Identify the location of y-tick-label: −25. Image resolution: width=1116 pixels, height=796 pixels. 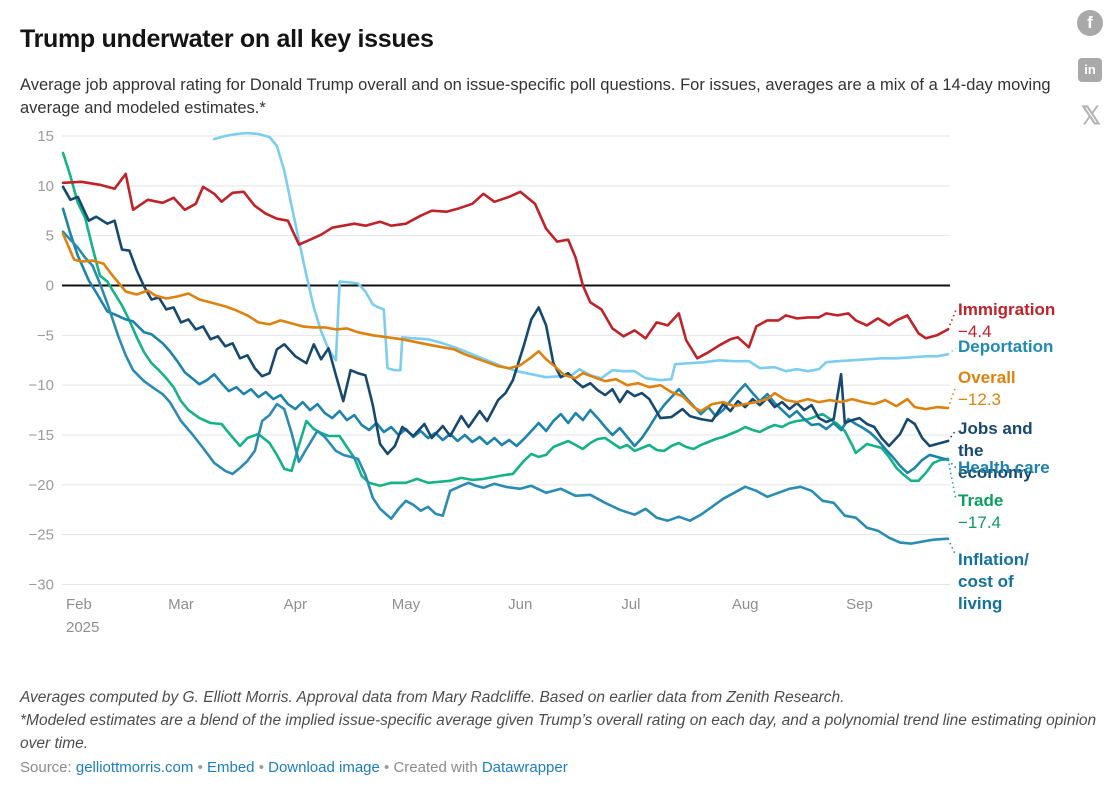
(41, 535).